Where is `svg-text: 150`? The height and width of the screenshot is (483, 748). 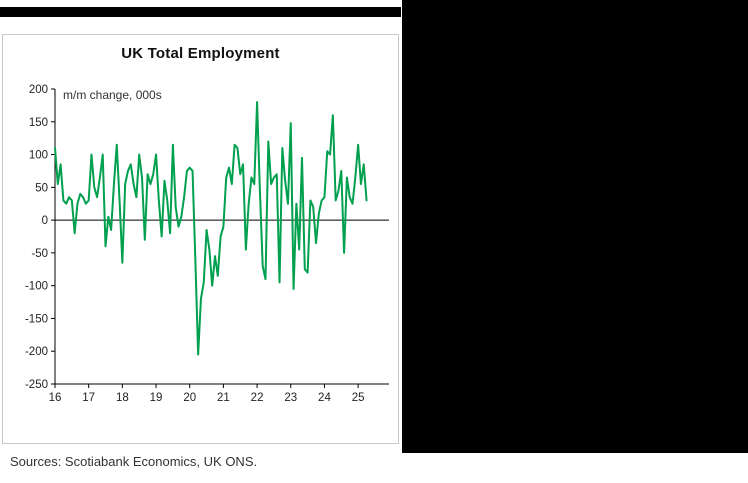 svg-text: 150 is located at coordinates (38, 123).